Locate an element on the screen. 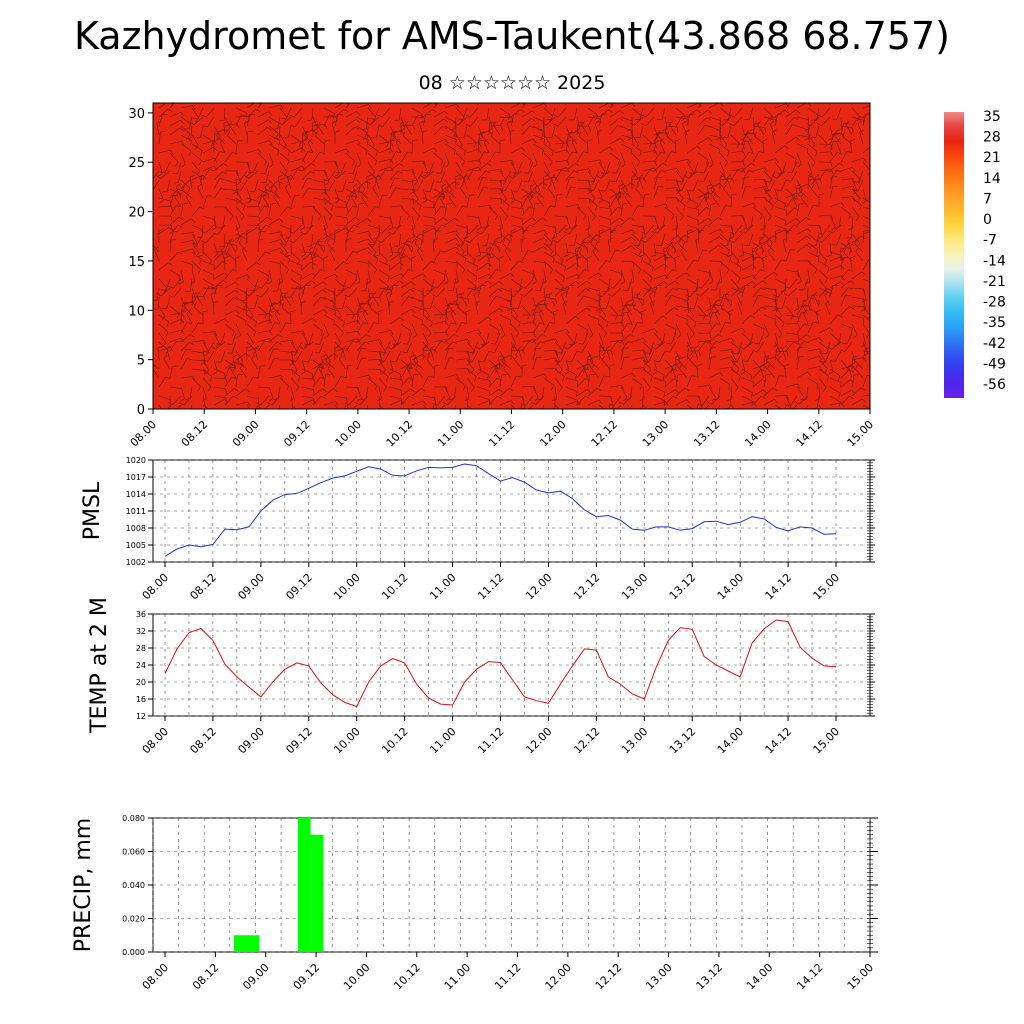 The height and width of the screenshot is (1024, 1024). y-tick-label: 0.080 is located at coordinates (133, 818).